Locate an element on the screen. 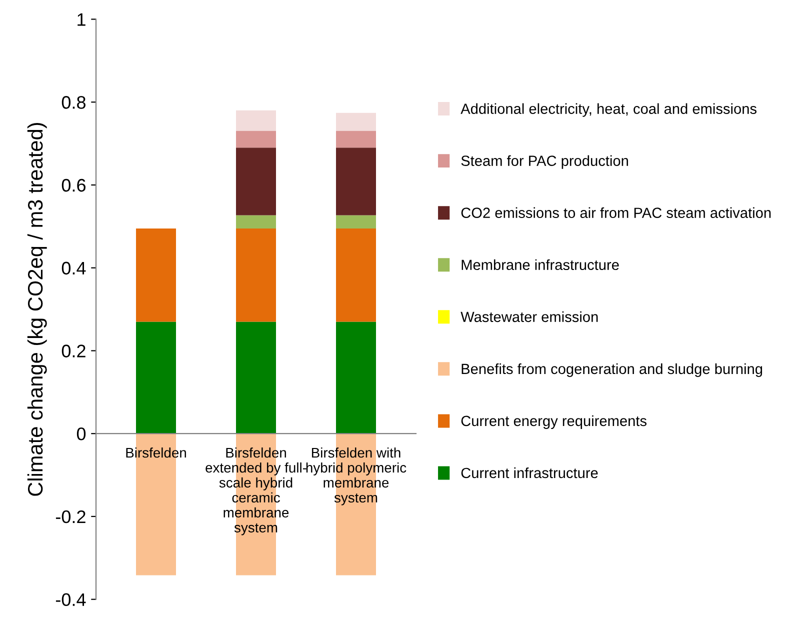 The height and width of the screenshot is (641, 800). legend-label: Current infrastructure is located at coordinates (529, 472).